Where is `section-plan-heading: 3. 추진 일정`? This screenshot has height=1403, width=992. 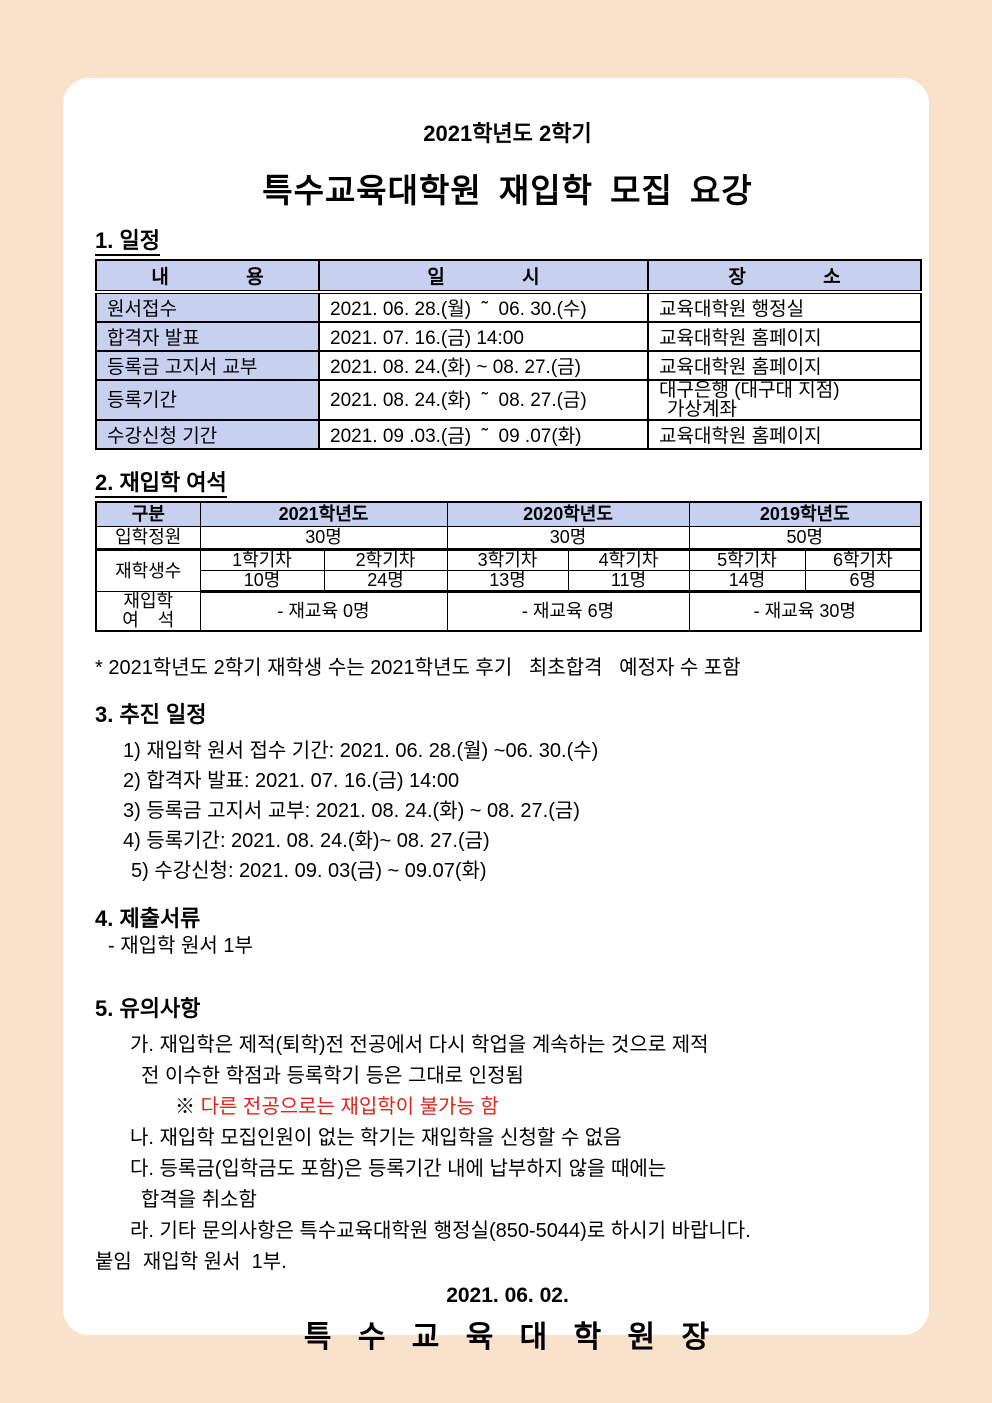 section-plan-heading: 3. 추진 일정 is located at coordinates (151, 714).